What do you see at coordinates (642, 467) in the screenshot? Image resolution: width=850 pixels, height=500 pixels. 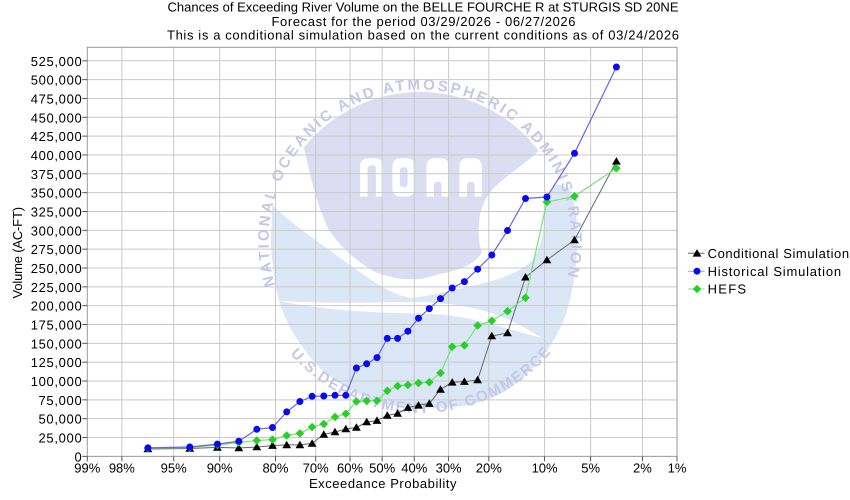 I see `svg-text: 2%` at bounding box center [642, 467].